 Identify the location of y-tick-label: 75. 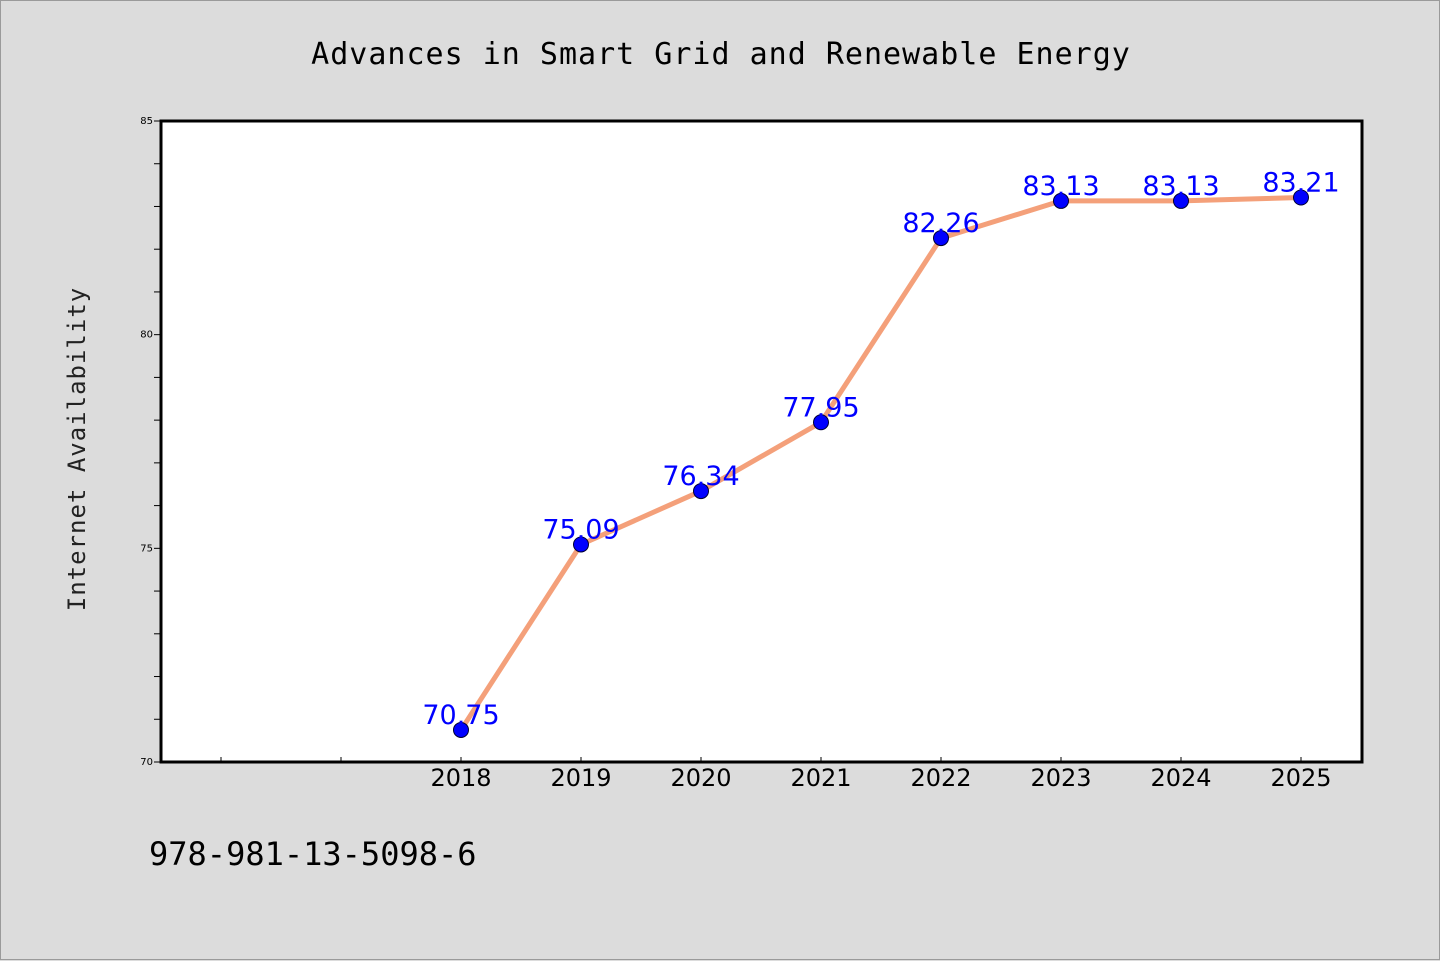
(146, 548).